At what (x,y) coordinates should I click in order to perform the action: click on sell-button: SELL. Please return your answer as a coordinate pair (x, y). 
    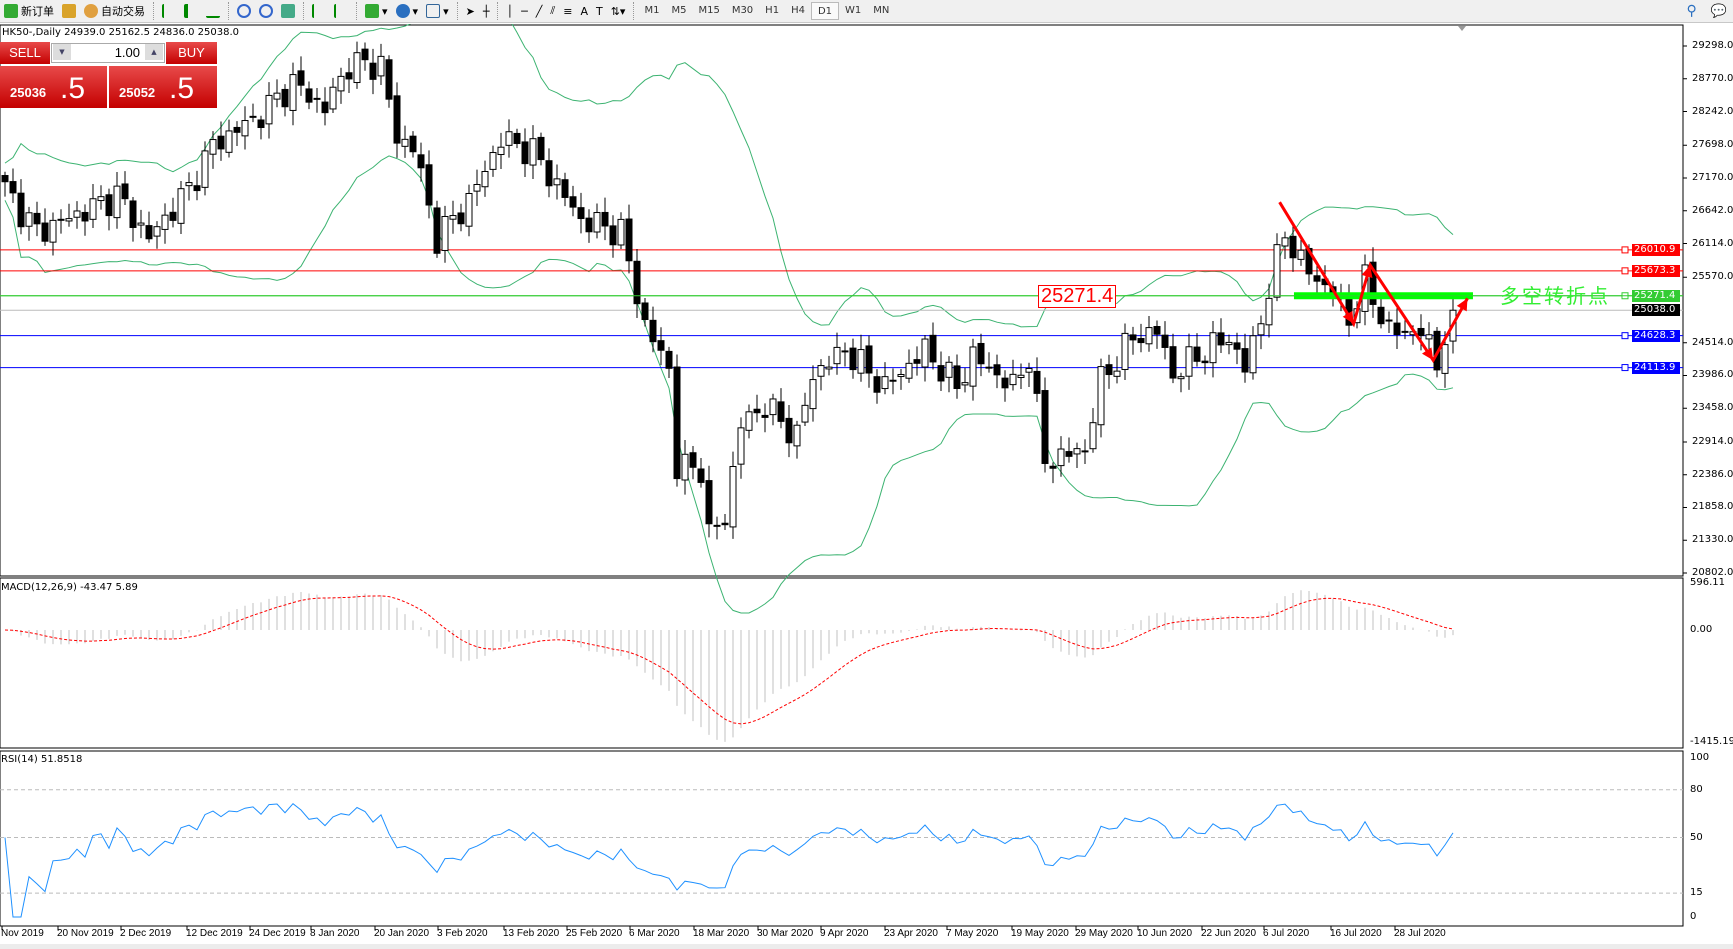
    Looking at the image, I should click on (25, 53).